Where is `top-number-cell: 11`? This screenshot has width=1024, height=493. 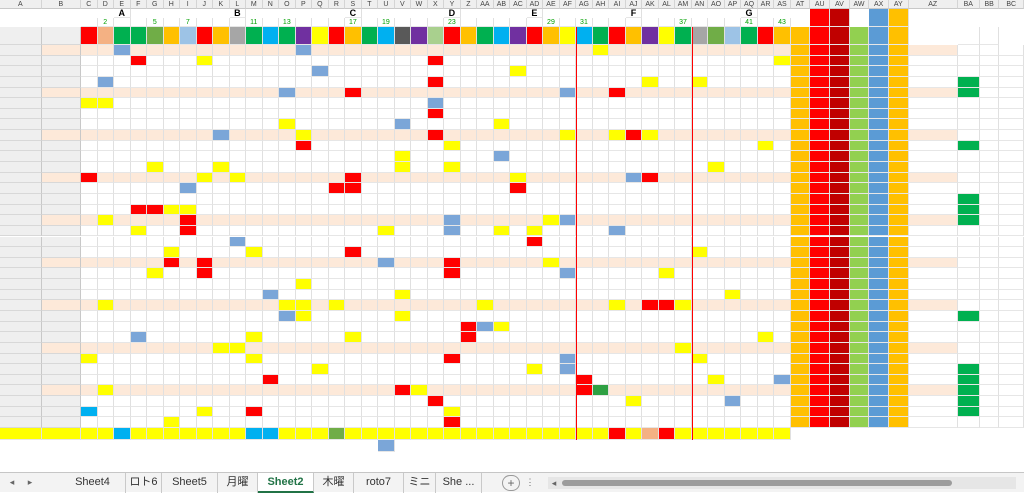 top-number-cell: 11 is located at coordinates (254, 22).